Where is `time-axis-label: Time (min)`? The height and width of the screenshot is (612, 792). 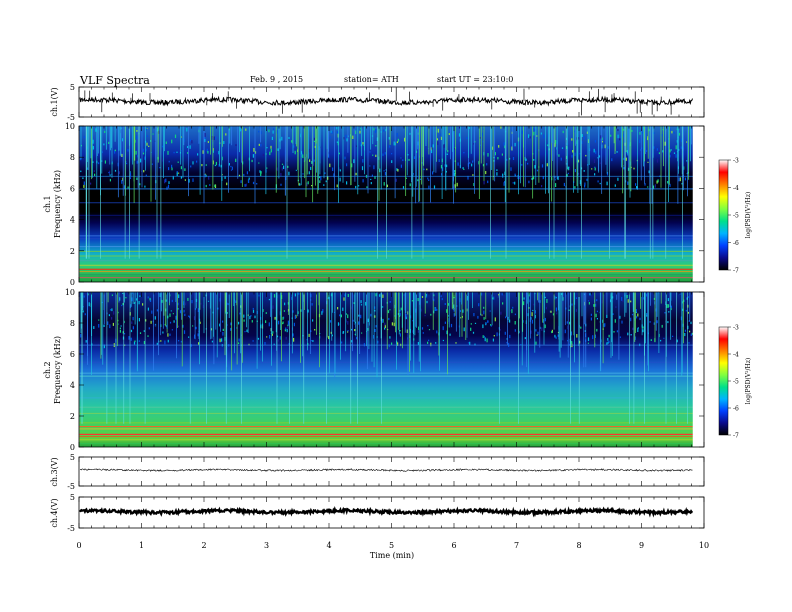 time-axis-label: Time (min) is located at coordinates (392, 555).